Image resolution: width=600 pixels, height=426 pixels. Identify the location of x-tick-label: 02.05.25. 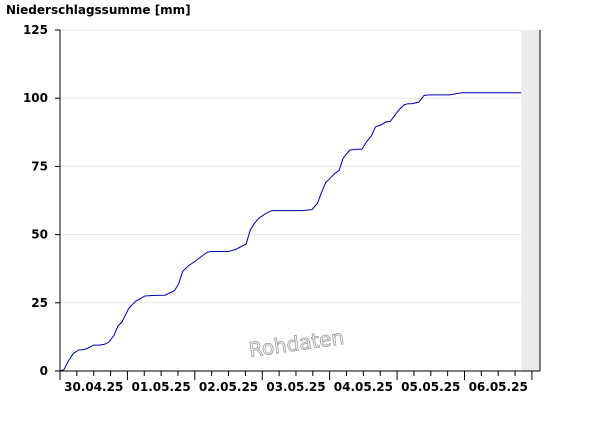
(228, 387).